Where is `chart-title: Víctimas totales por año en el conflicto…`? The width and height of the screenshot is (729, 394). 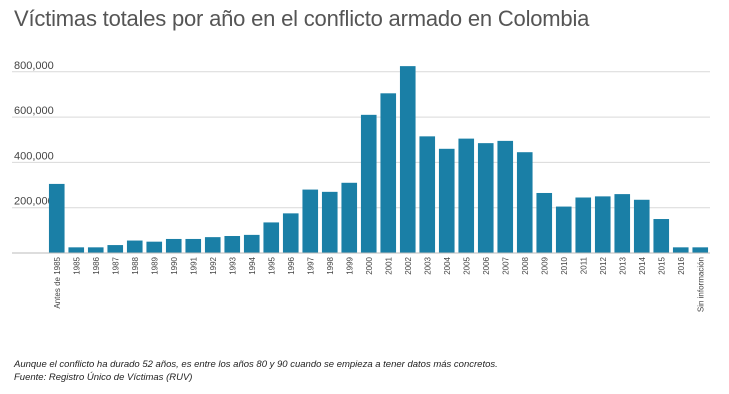
chart-title: Víctimas totales por año en el conflicto… is located at coordinates (302, 18).